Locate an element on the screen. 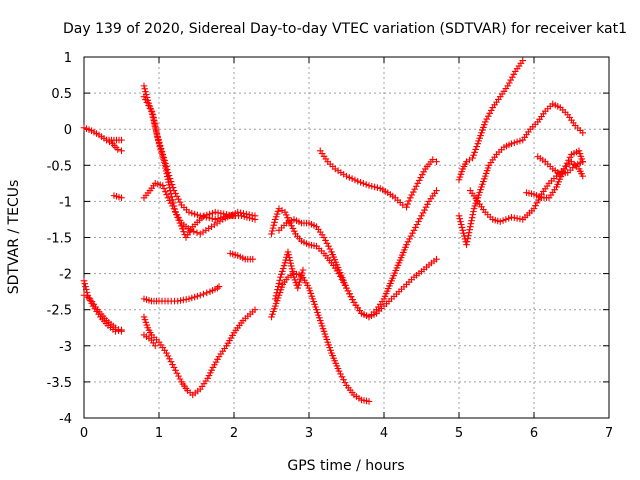 The image size is (640, 480). x-tick-label: 7 is located at coordinates (609, 433).